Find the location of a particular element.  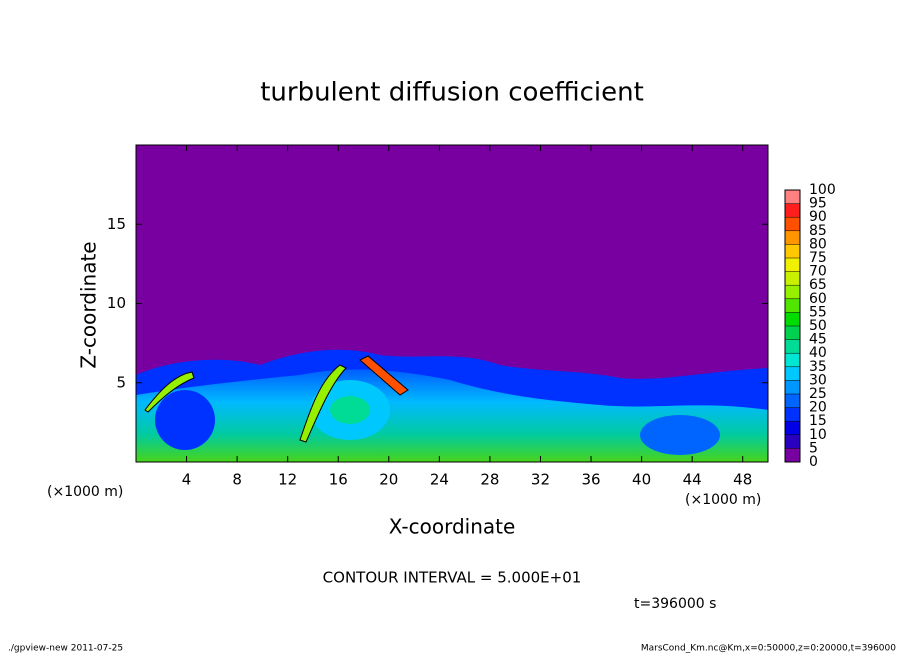

colorbar-label: 85 is located at coordinates (818, 231).